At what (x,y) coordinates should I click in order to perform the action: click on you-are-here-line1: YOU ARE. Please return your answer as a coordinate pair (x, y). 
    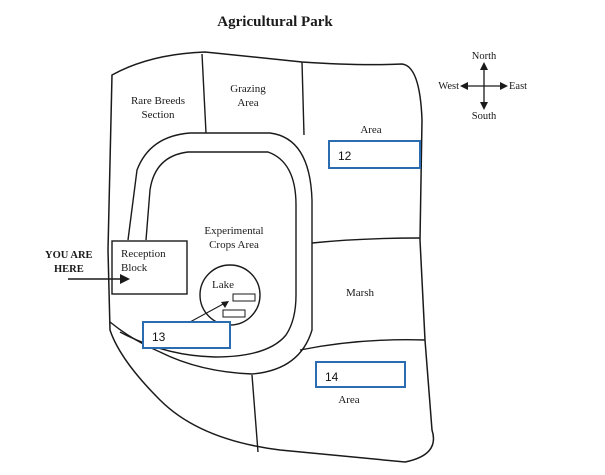
    Looking at the image, I should click on (69, 255).